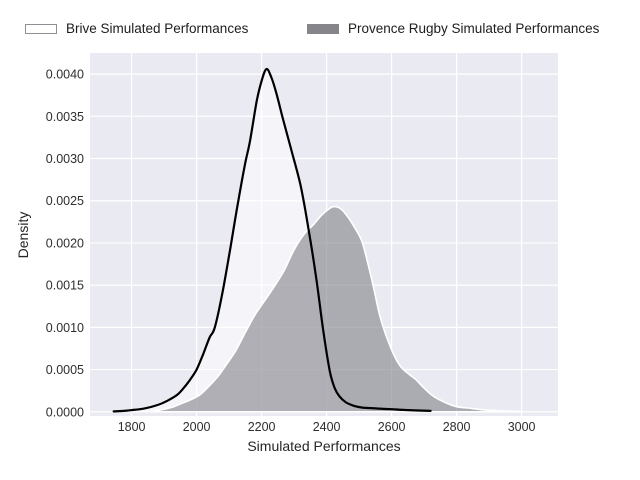 The image size is (640, 480). What do you see at coordinates (65, 286) in the screenshot?
I see `y-tick-label: 0.0015` at bounding box center [65, 286].